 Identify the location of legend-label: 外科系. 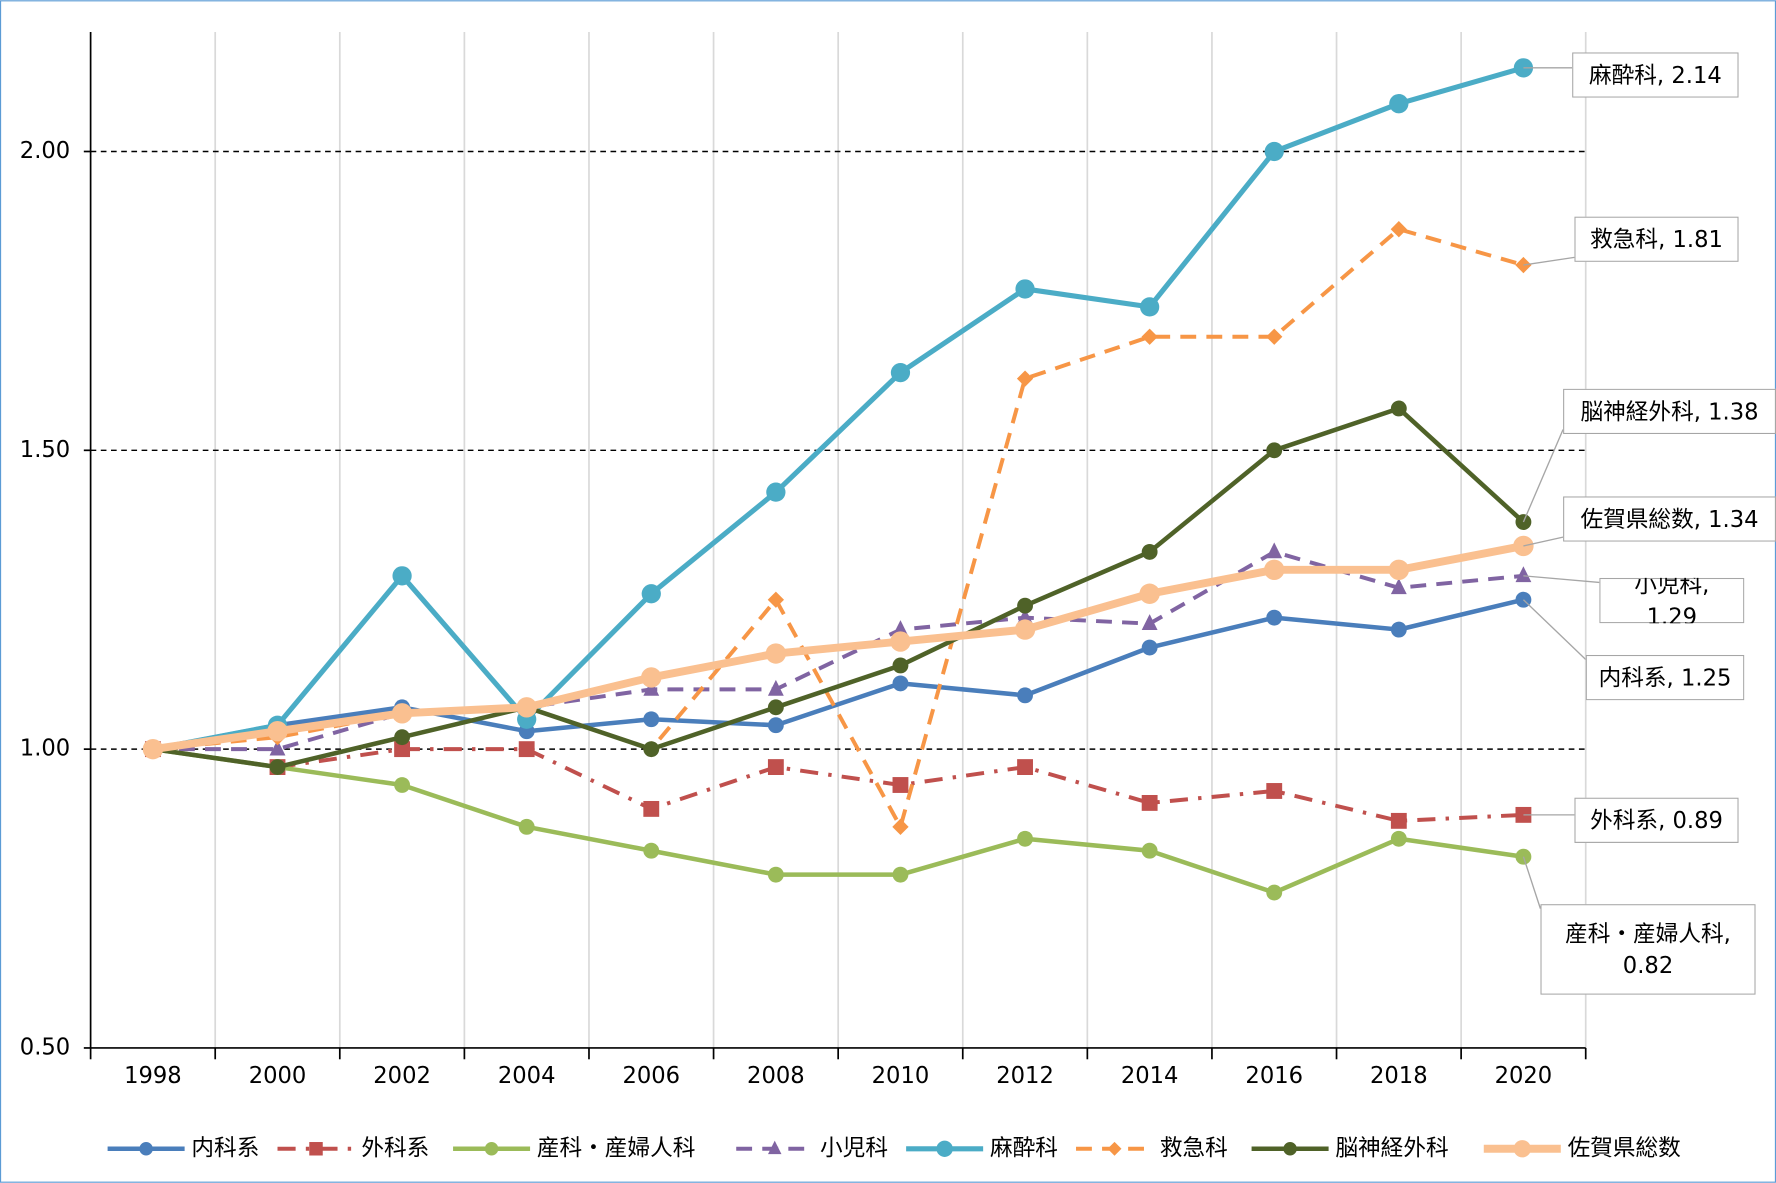
(395, 1148).